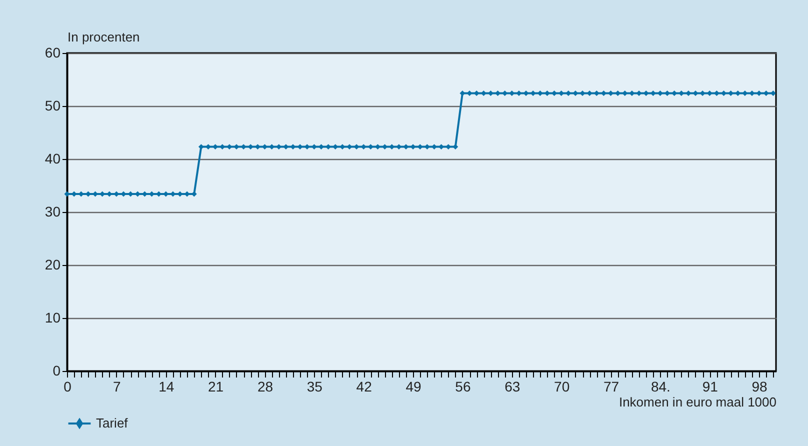  Describe the element at coordinates (117, 386) in the screenshot. I see `x-tick-label: 7` at that location.